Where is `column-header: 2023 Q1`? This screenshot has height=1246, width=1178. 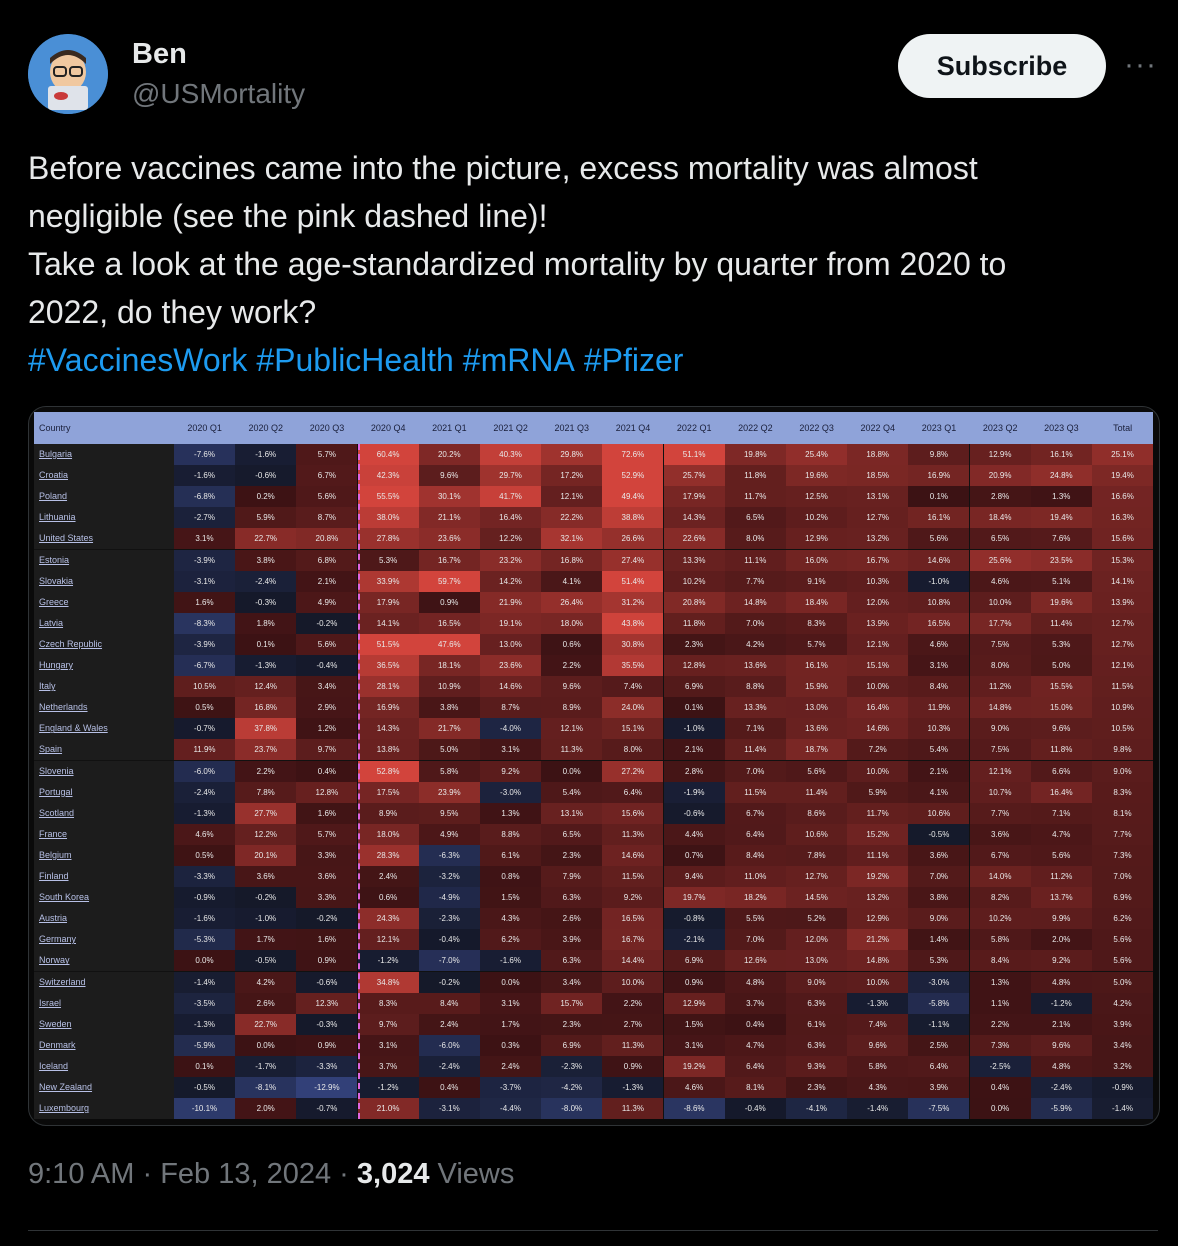
column-header: 2023 Q1 is located at coordinates (939, 428).